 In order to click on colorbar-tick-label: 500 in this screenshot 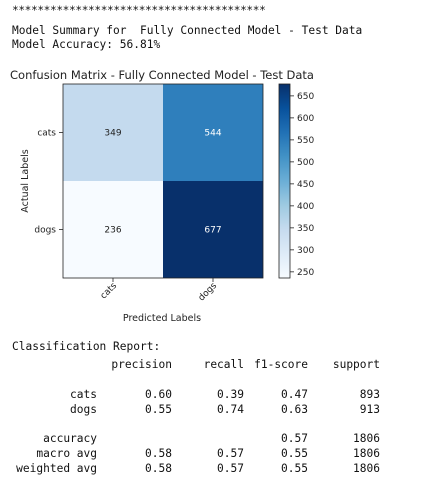, I will do `click(305, 163)`.